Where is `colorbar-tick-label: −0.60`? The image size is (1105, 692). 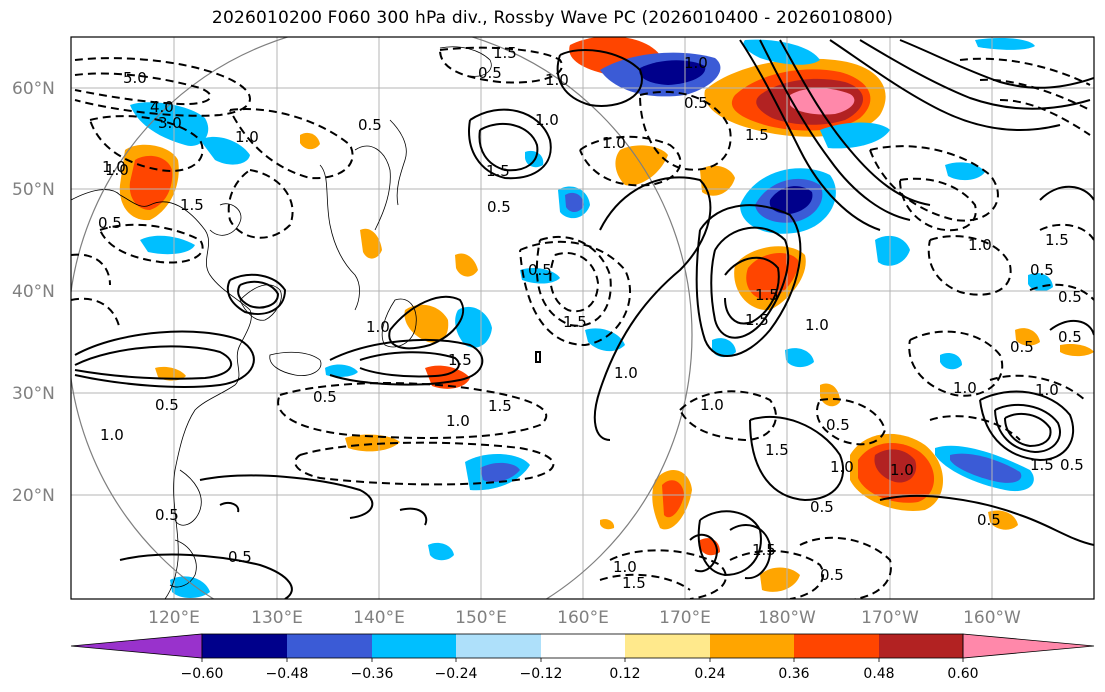 colorbar-tick-label: −0.60 is located at coordinates (202, 674).